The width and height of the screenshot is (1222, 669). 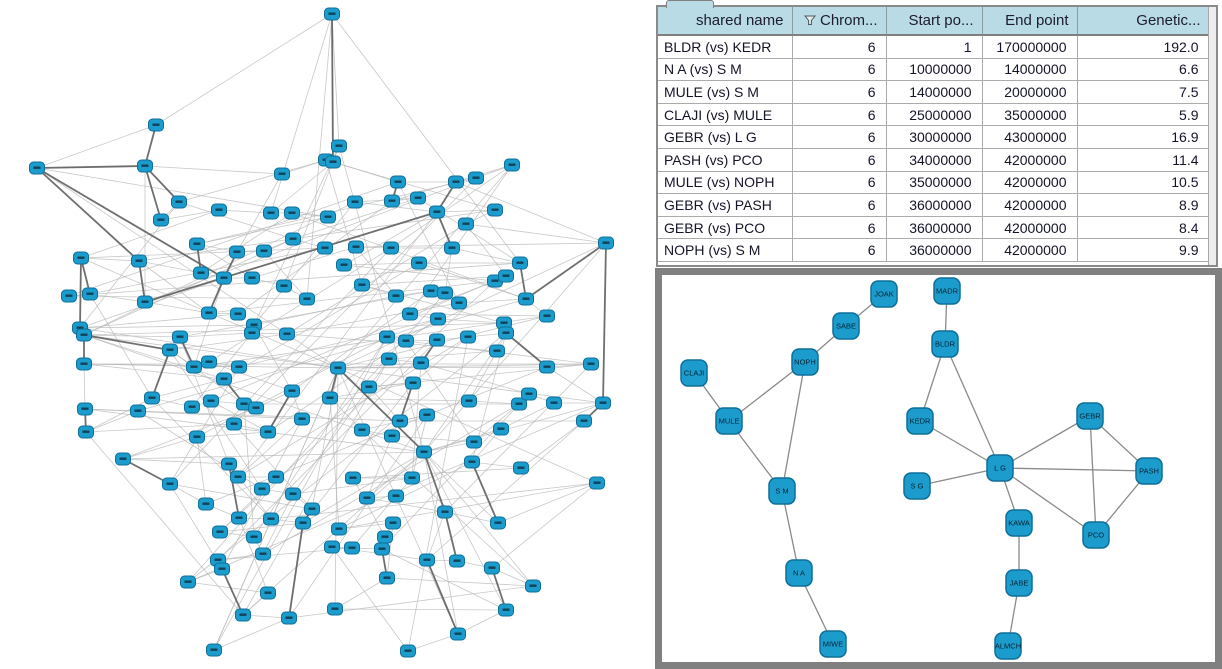 I want to click on table-row: CLAJI (vs) MULE 6 25000000 35000000 5.9, so click(x=934, y=115).